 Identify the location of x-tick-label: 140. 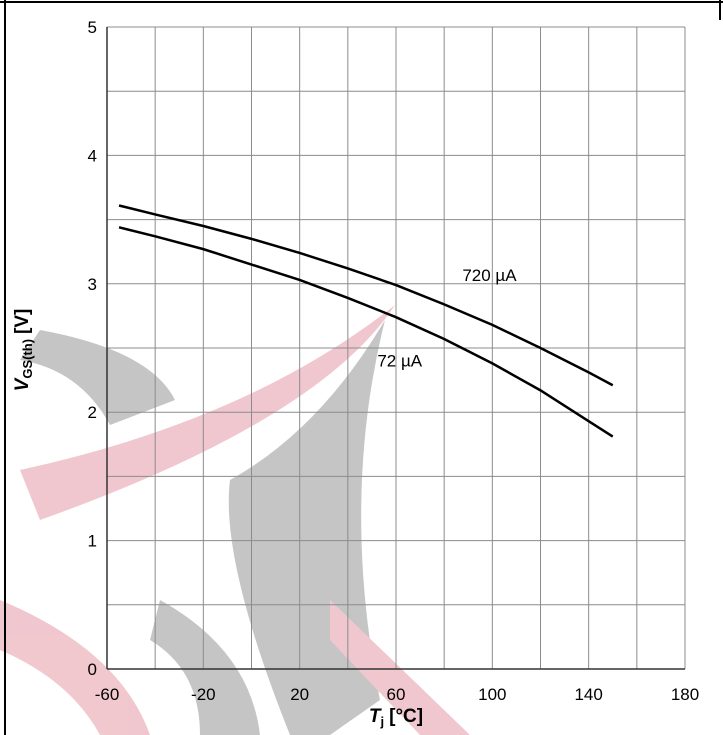
(588, 694).